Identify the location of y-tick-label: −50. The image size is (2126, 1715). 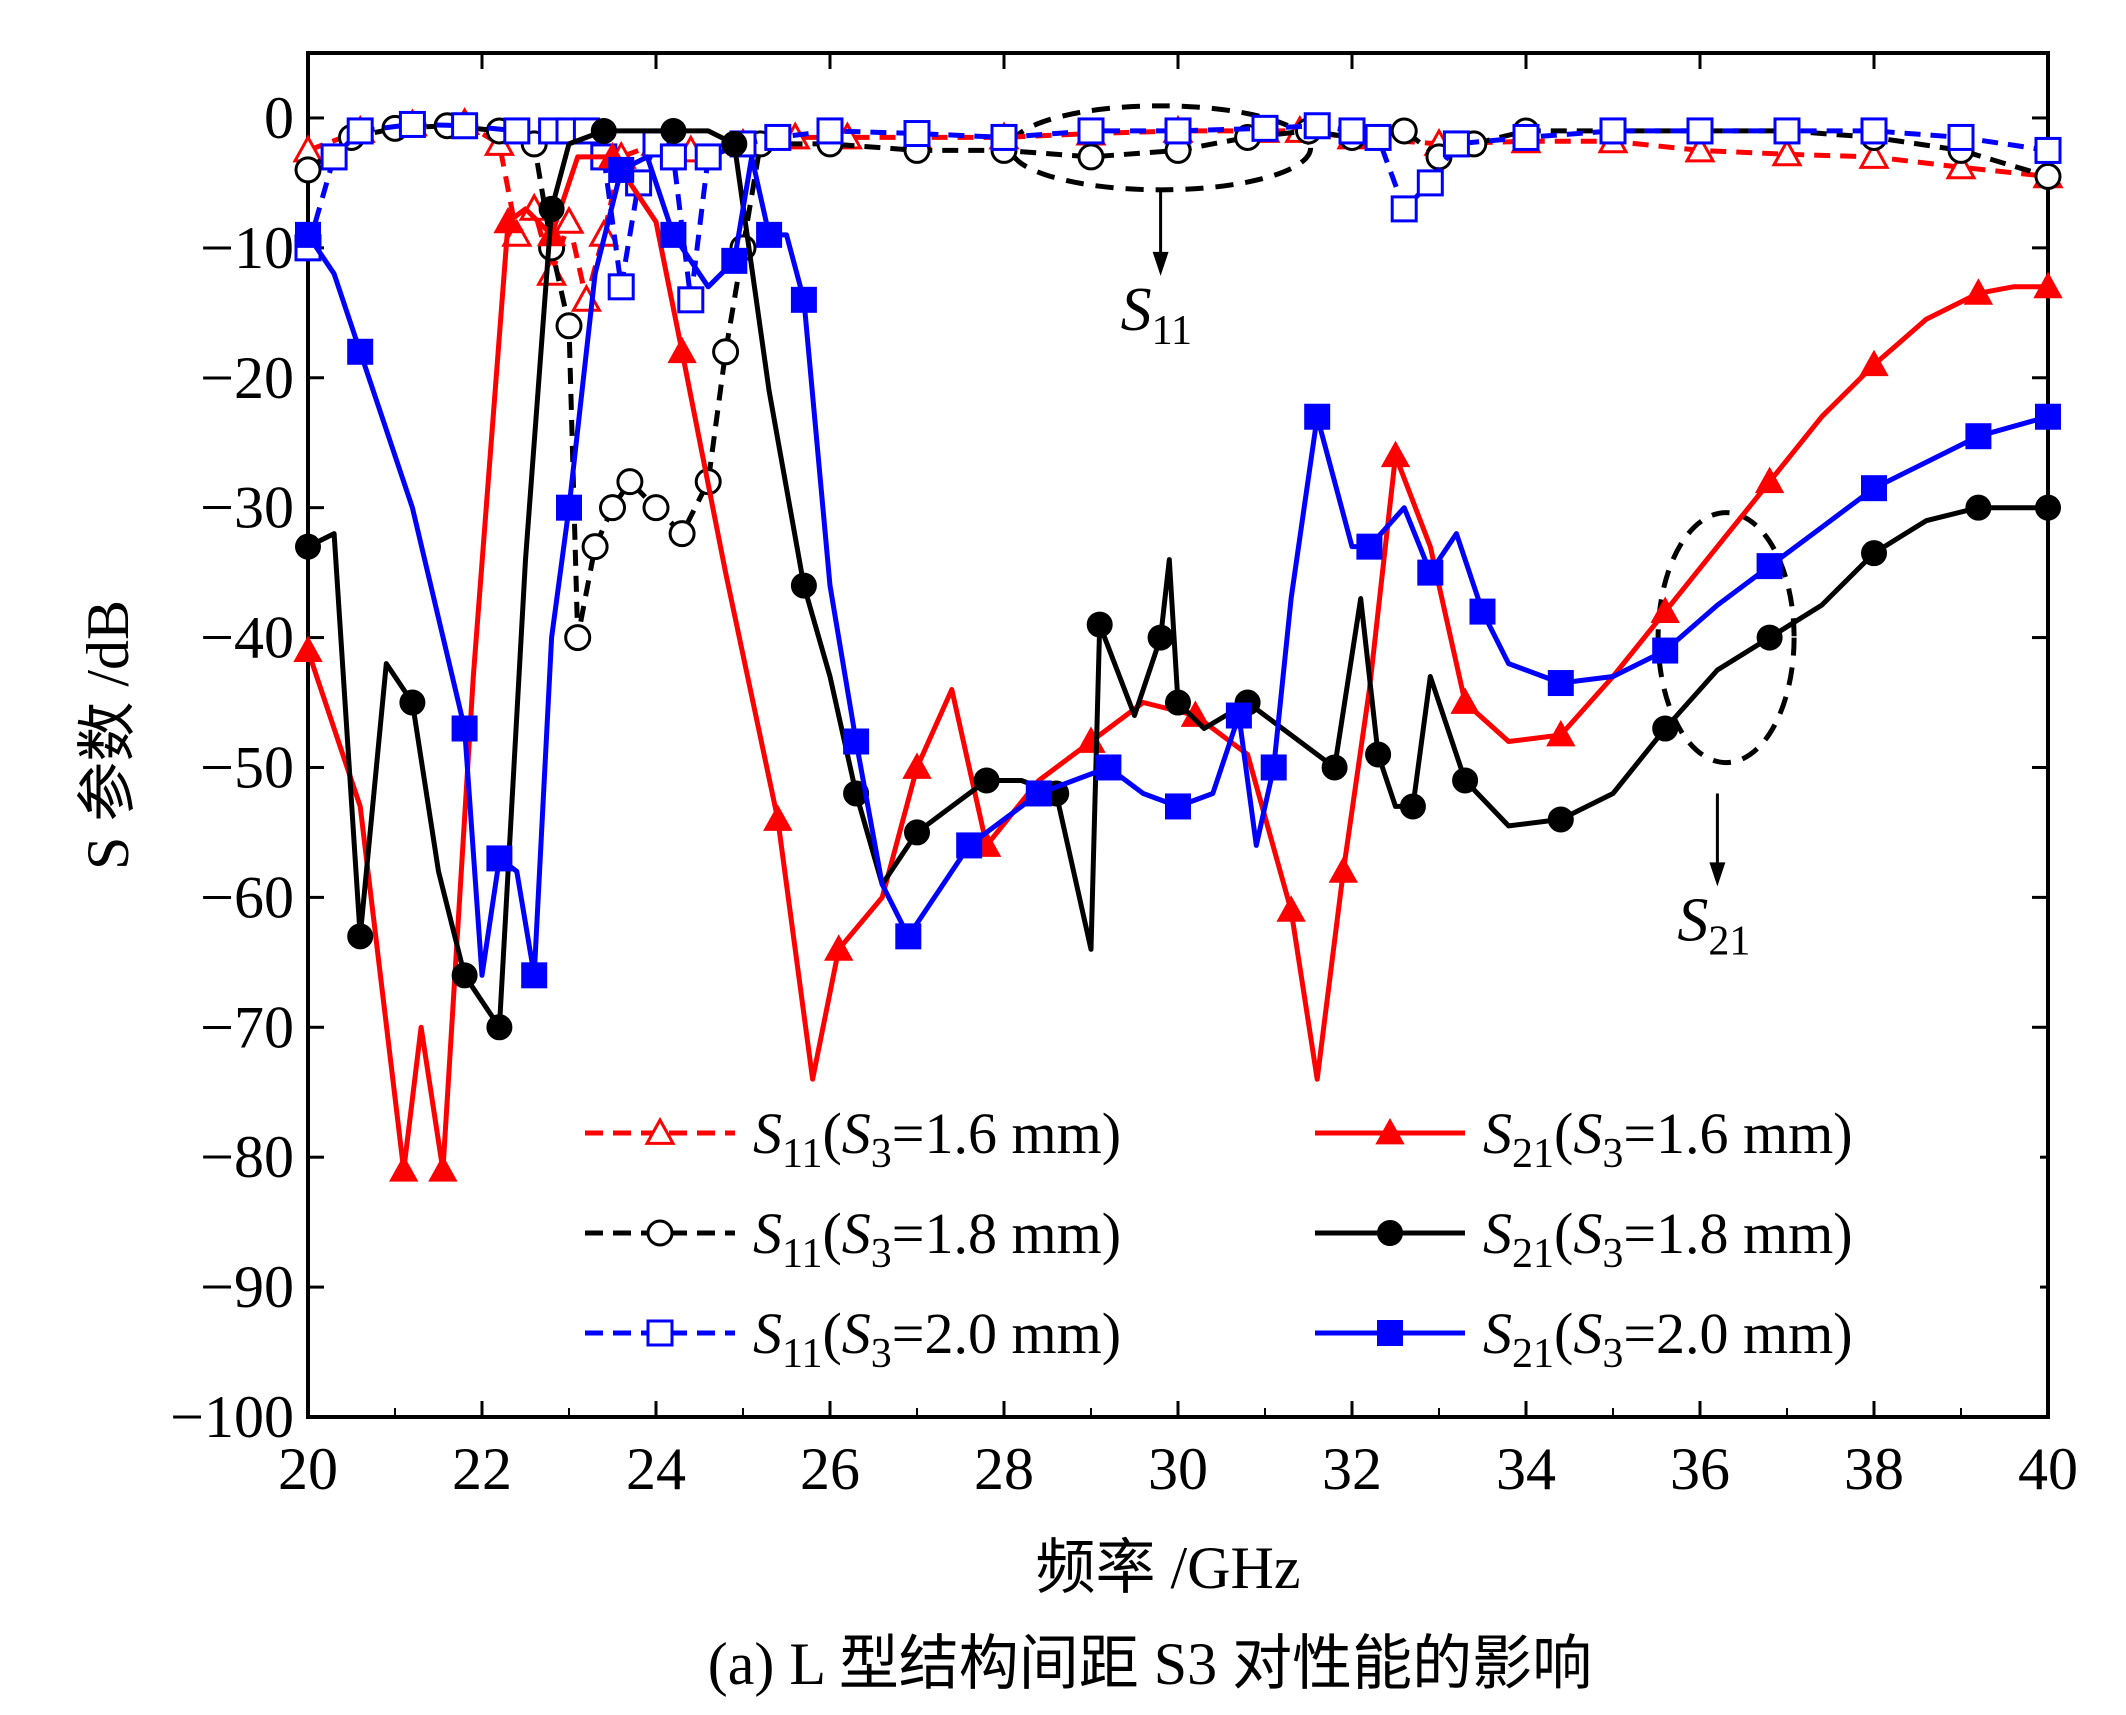
(247, 767).